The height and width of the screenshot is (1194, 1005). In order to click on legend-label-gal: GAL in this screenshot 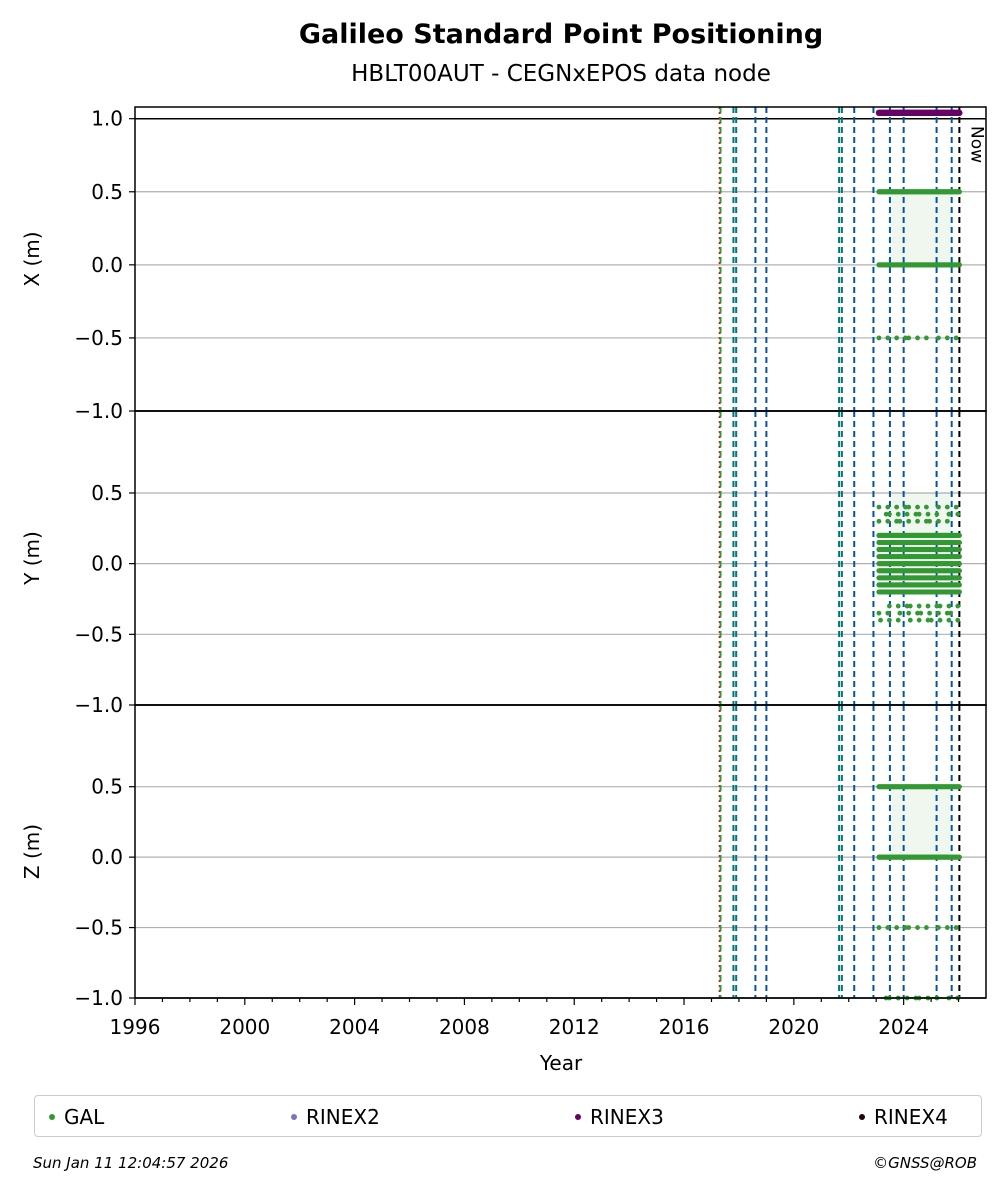, I will do `click(84, 1117)`.